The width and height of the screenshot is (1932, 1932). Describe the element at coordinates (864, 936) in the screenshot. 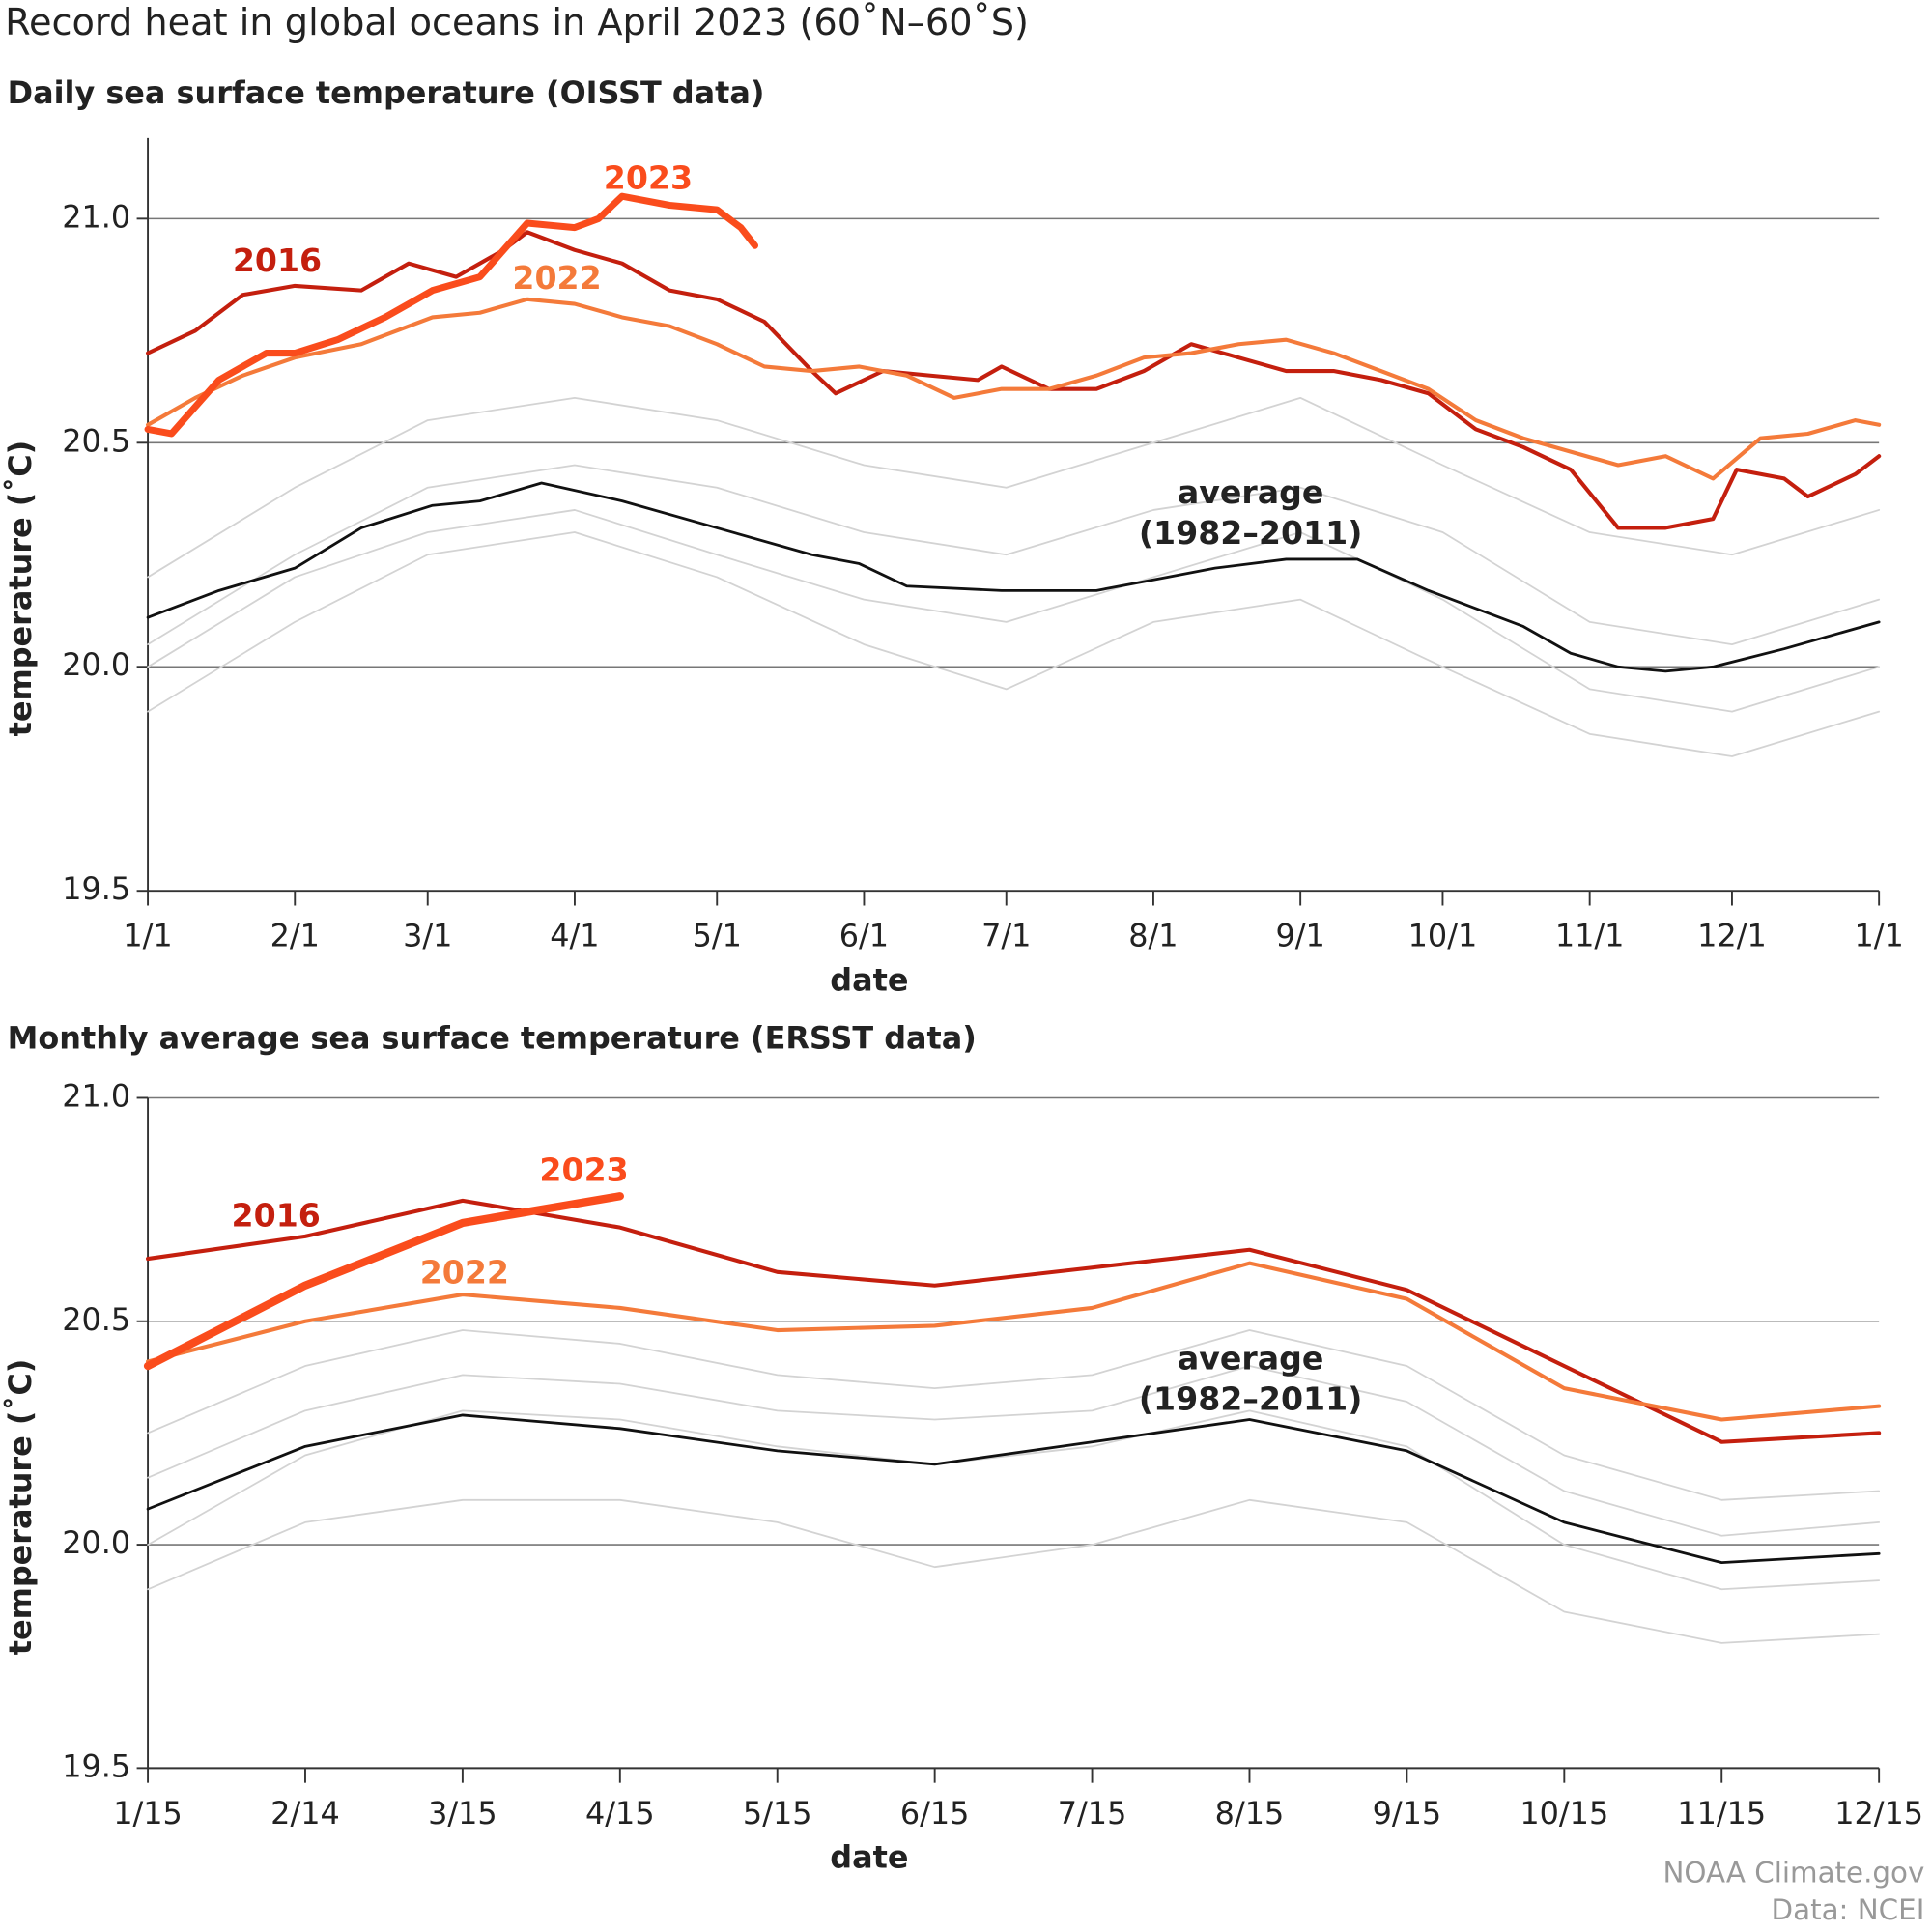

I see `x-tick-label: 6/1` at that location.